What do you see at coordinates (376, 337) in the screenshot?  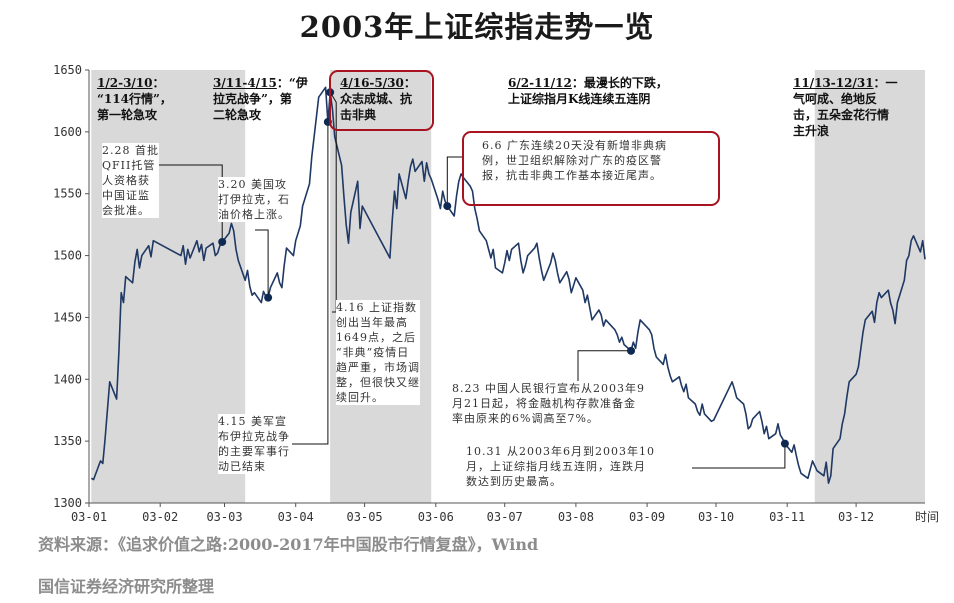 I see `text-line: 1649点，之后` at bounding box center [376, 337].